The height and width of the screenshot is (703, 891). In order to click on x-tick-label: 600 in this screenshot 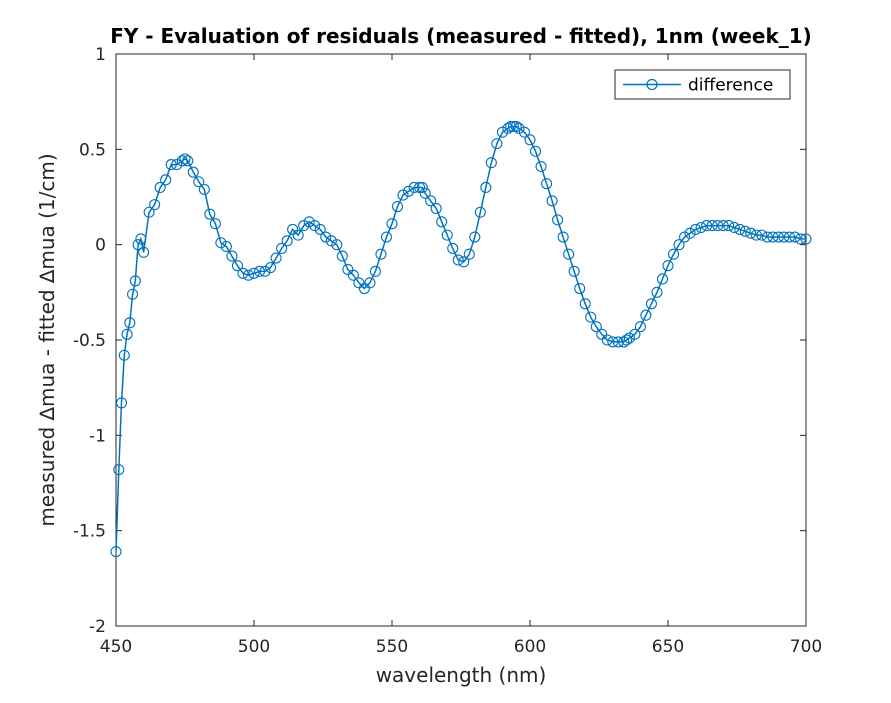, I will do `click(530, 647)`.